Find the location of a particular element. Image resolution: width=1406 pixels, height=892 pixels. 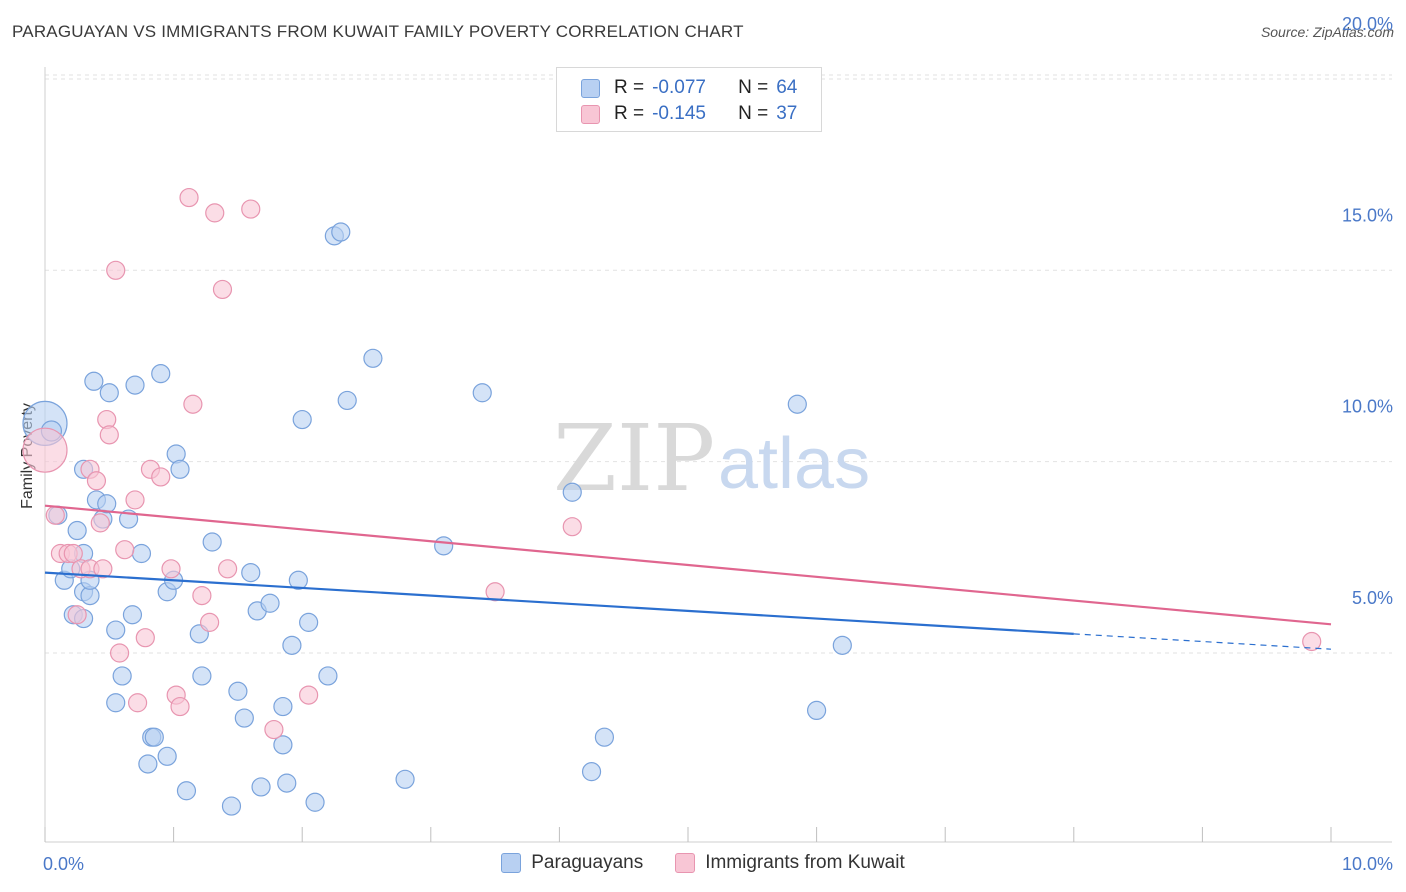

x-tick-label-min: 0.0% is located at coordinates (63, 864).